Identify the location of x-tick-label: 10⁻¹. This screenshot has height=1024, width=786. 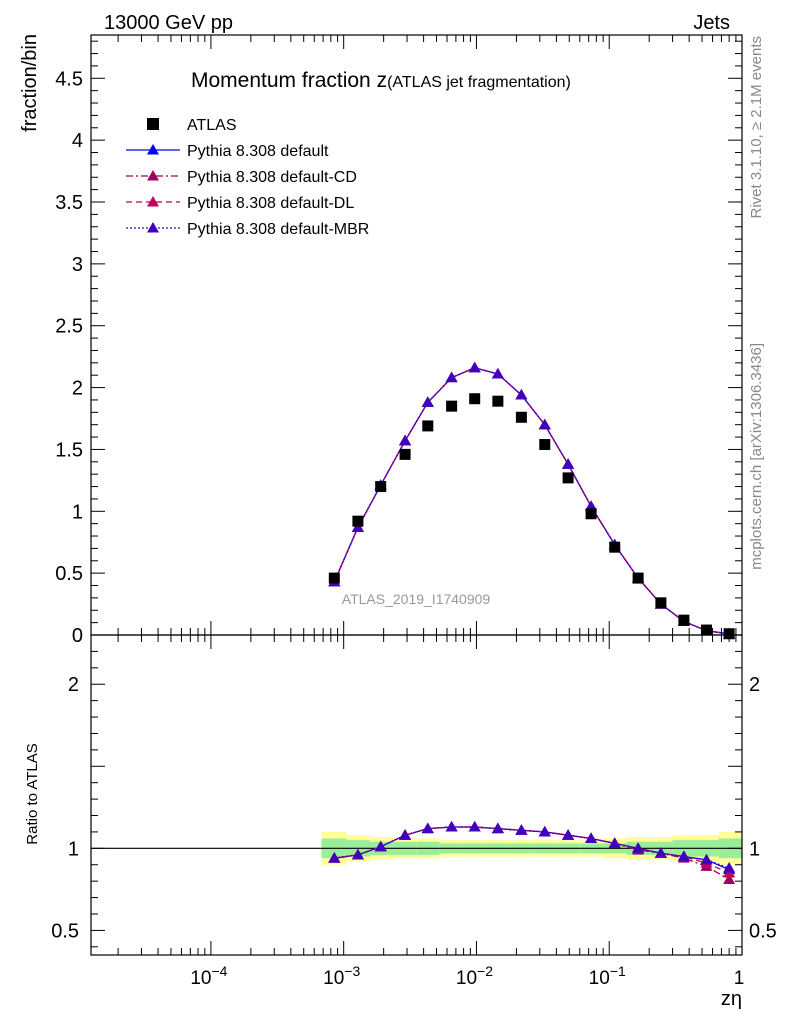
(607, 976).